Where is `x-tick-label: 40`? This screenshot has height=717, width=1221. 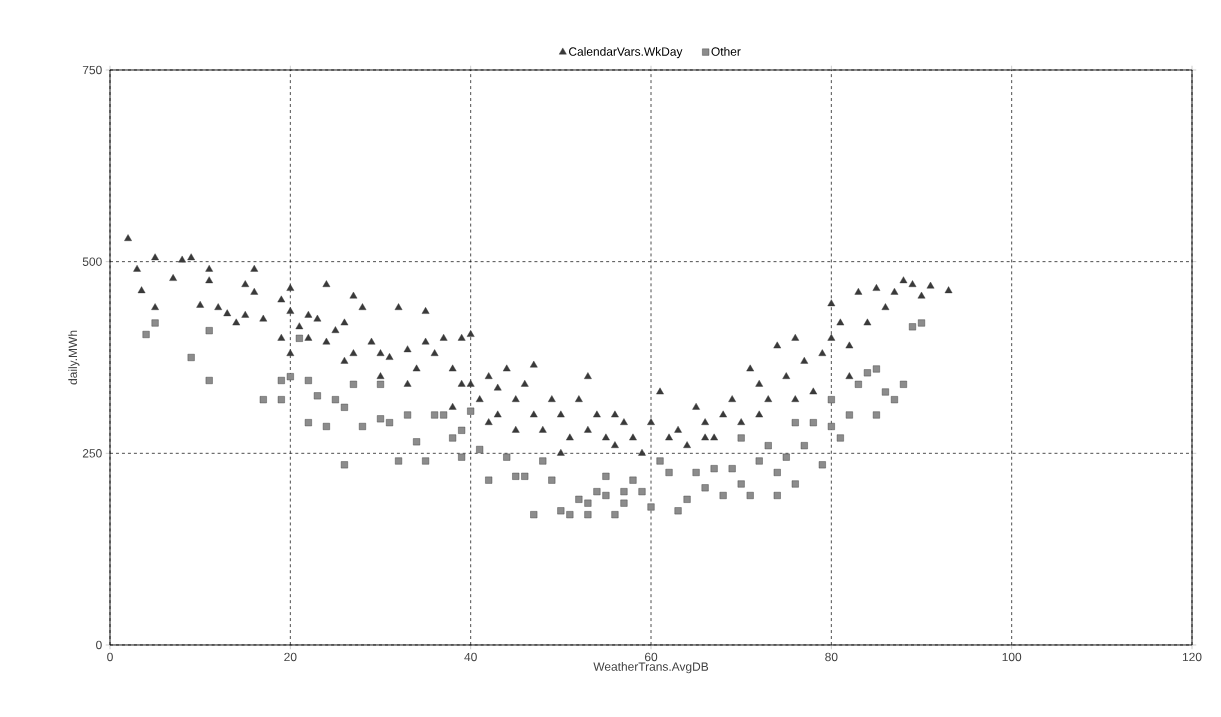
x-tick-label: 40 is located at coordinates (470, 657).